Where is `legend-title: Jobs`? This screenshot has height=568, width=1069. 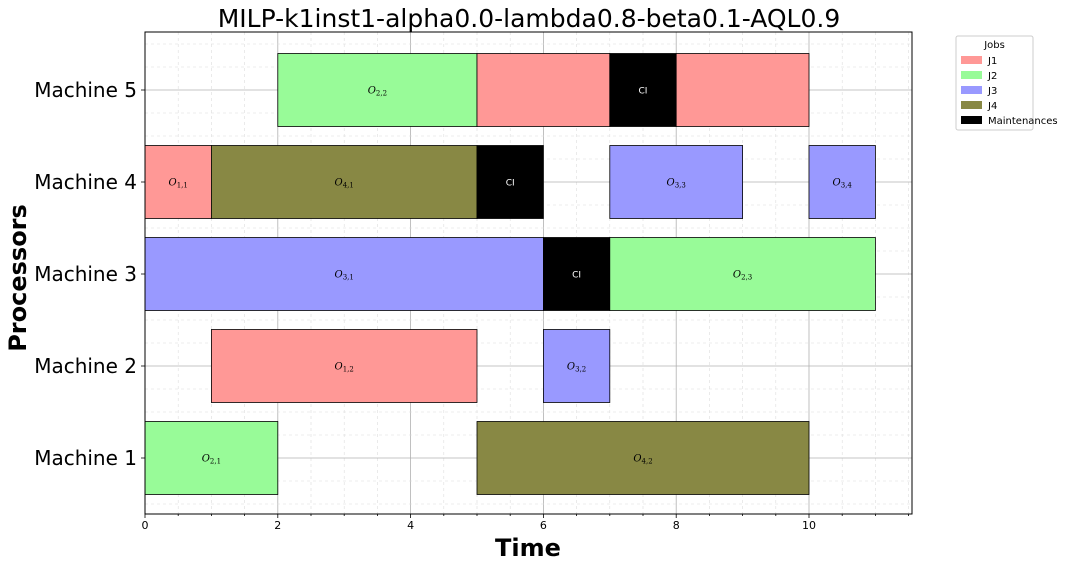
legend-title: Jobs is located at coordinates (994, 45).